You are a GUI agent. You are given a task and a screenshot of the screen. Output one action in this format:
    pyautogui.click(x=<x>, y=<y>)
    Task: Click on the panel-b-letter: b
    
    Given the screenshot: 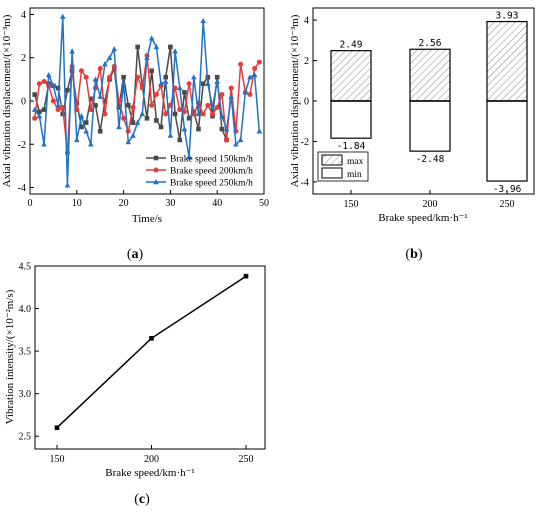 What is the action you would take?
    pyautogui.click(x=414, y=254)
    